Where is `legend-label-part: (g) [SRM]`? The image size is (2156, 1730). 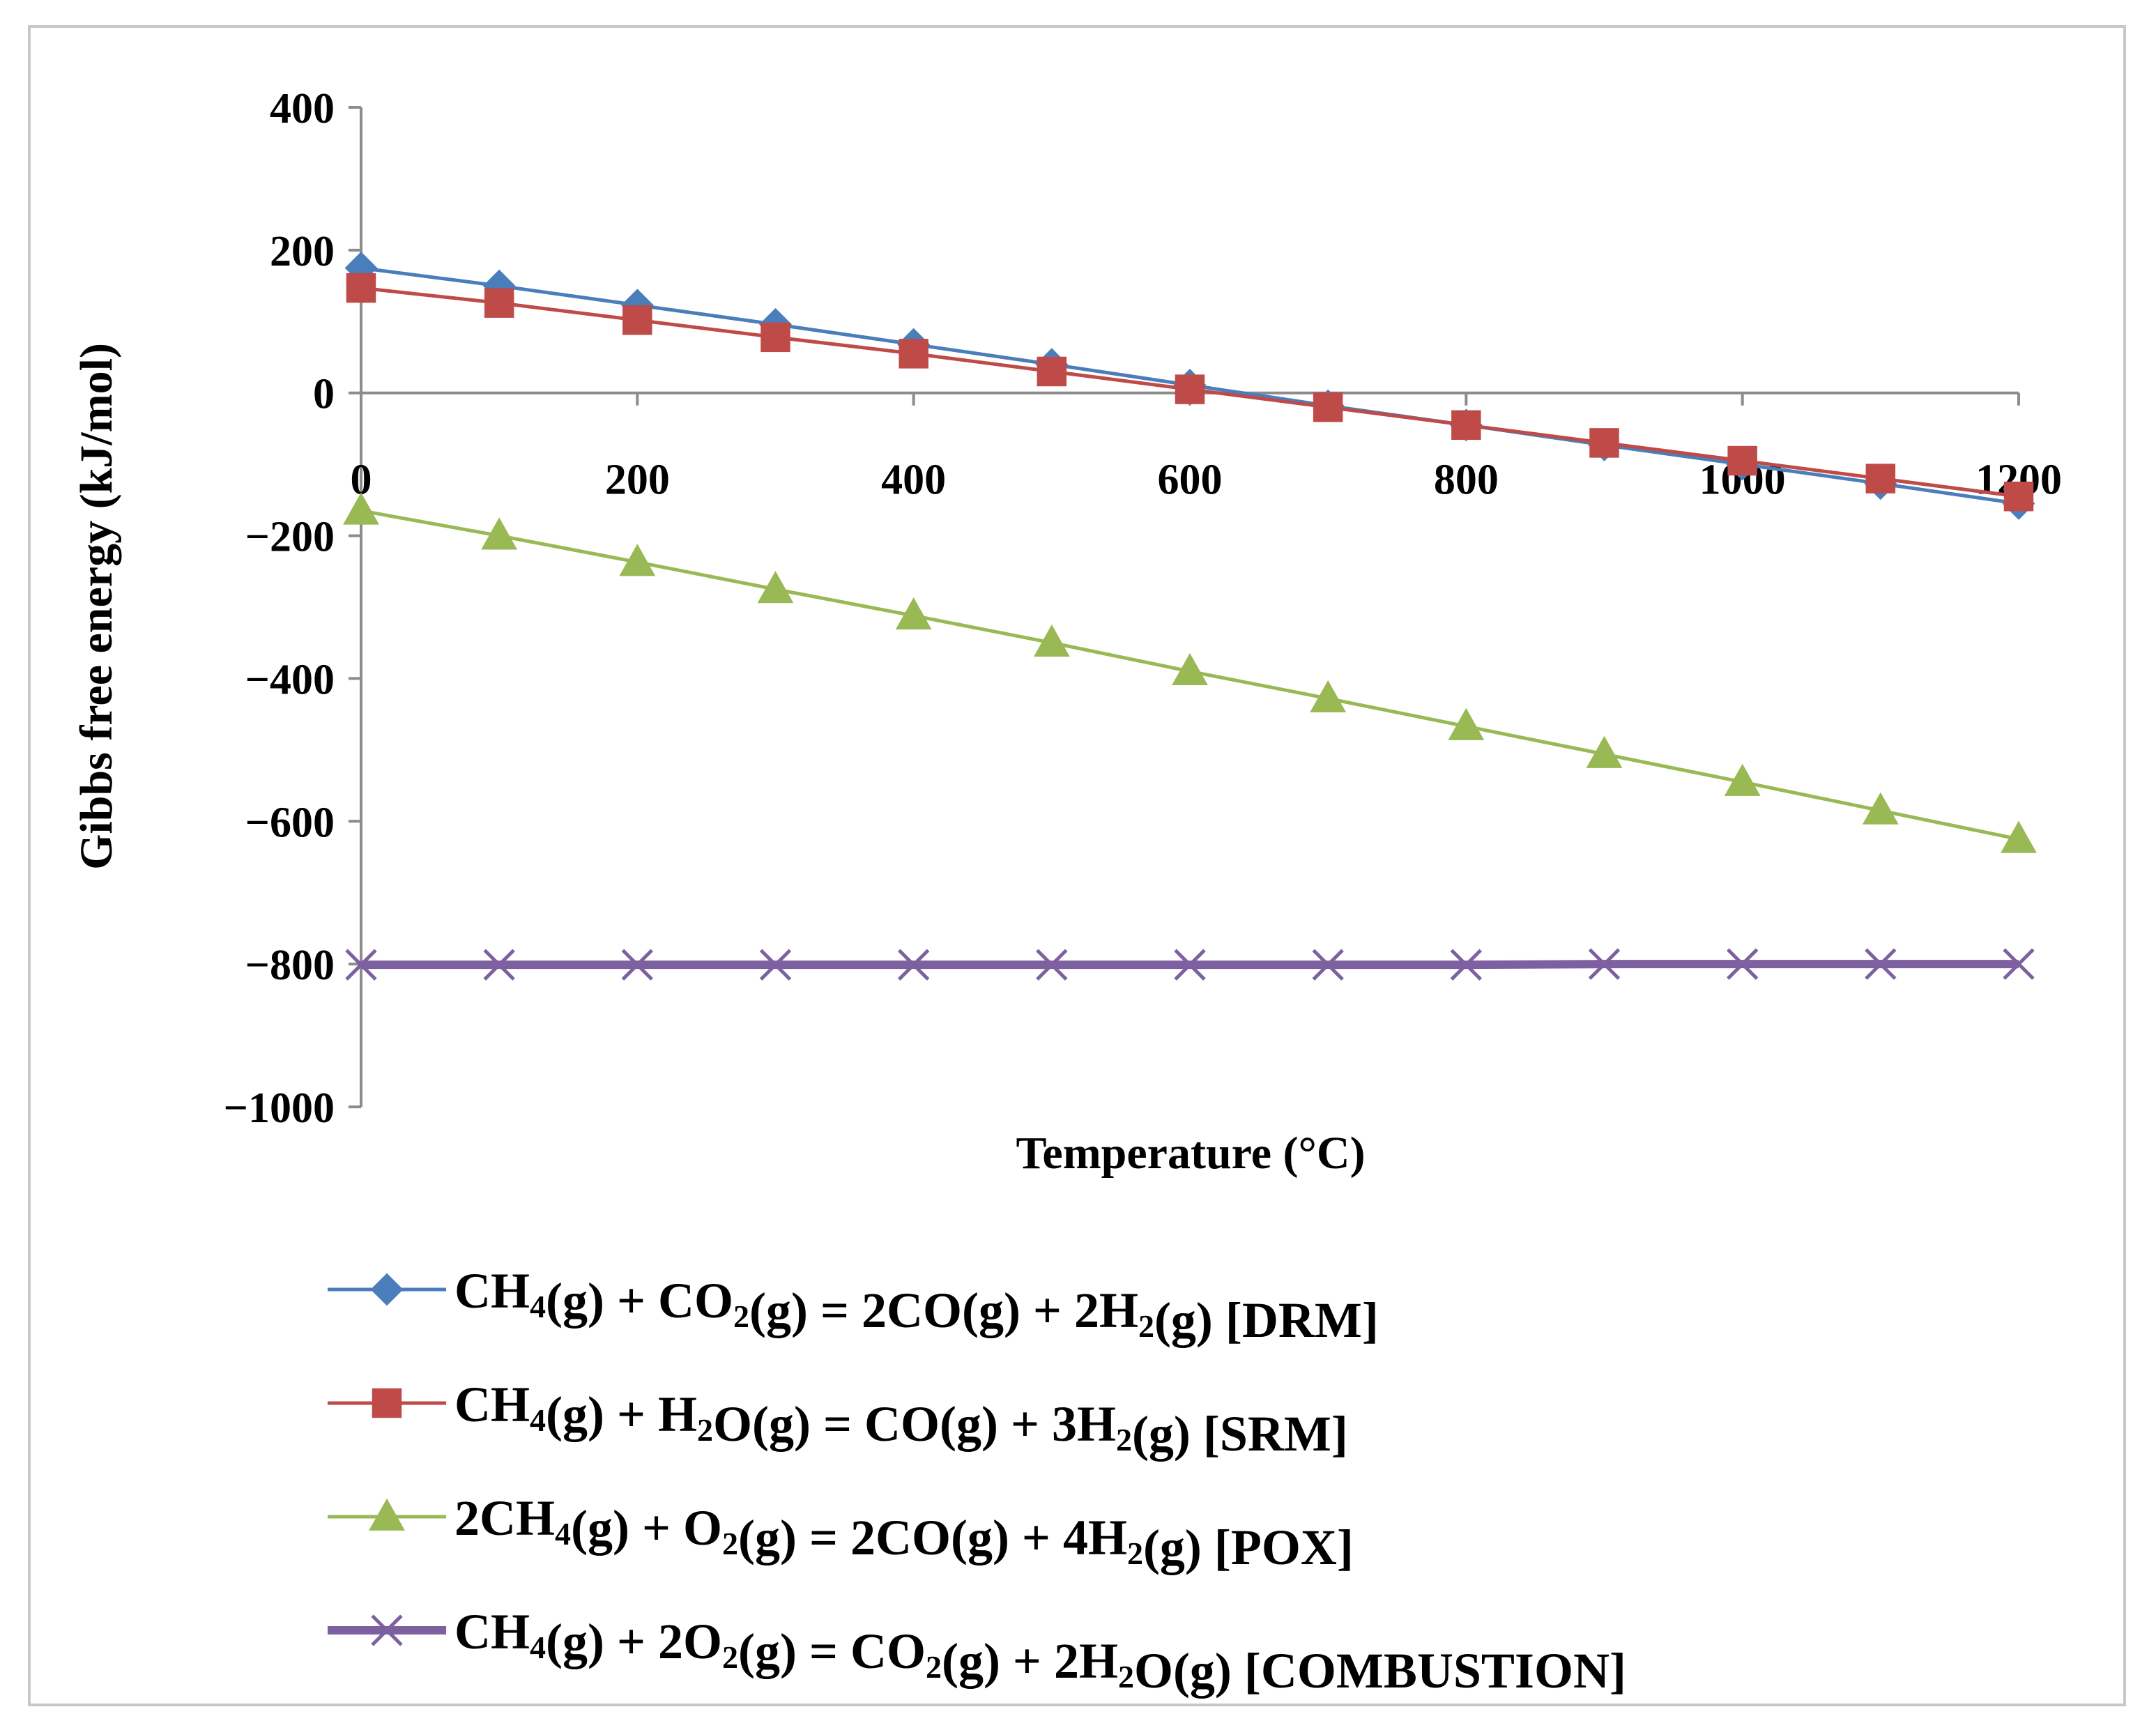
legend-label-part: (g) [SRM] is located at coordinates (1240, 1434).